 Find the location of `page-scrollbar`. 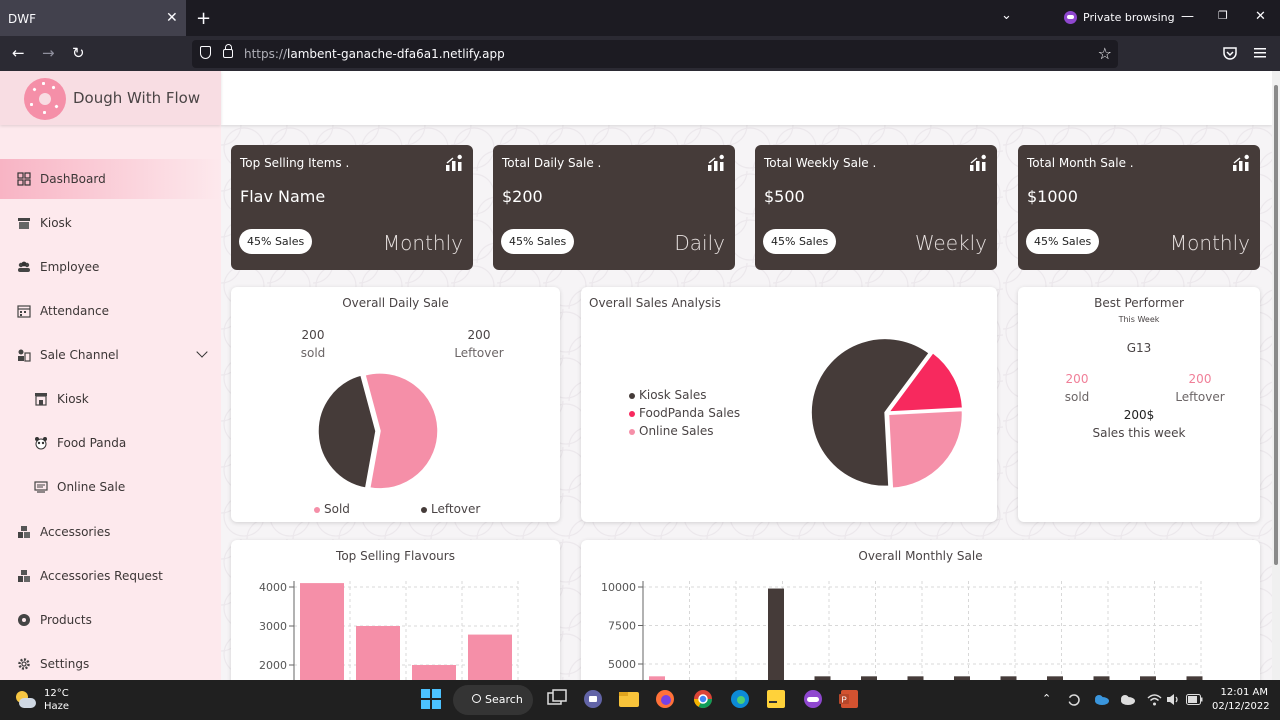

page-scrollbar is located at coordinates (1276, 375).